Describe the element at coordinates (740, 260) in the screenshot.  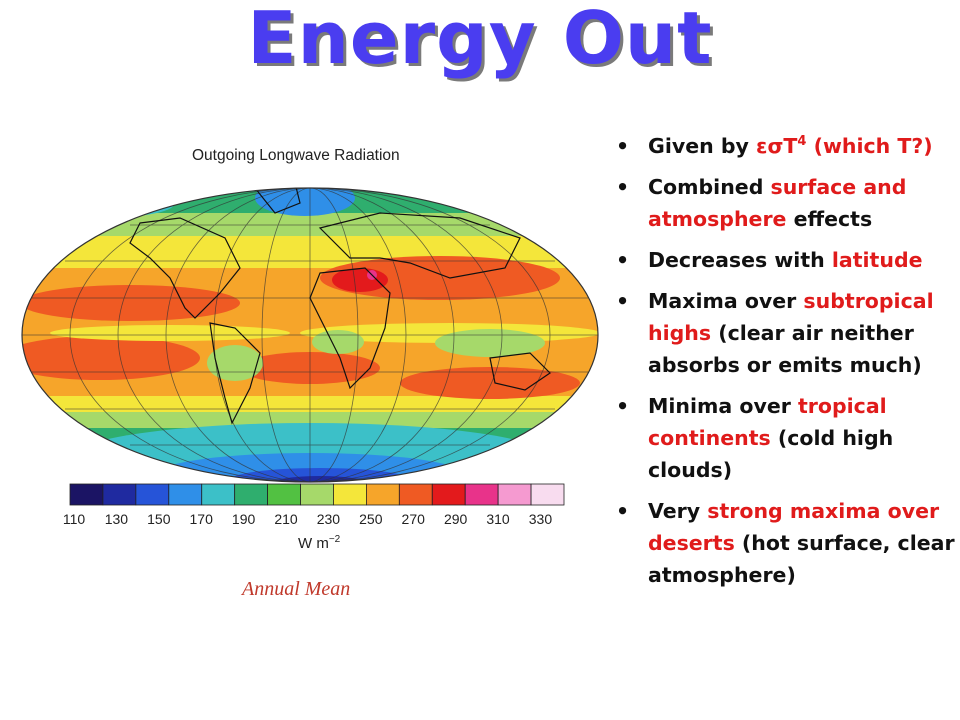
I see `bullet-text: Decreases with` at that location.